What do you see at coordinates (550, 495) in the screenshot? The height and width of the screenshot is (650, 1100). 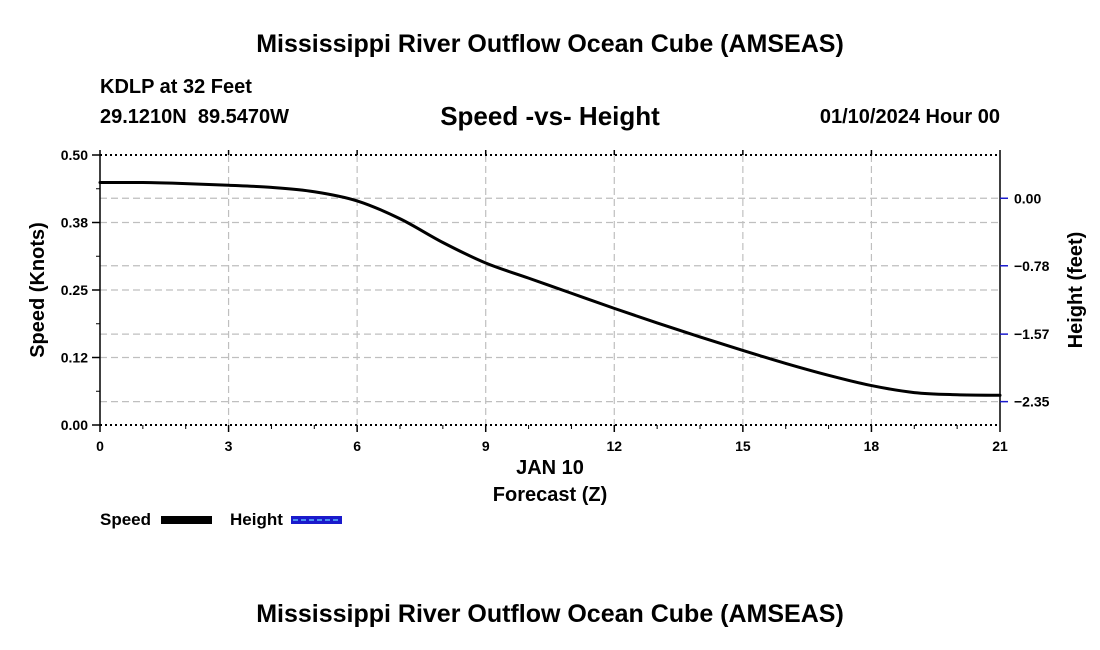 I see `x-axis-title: Forecast (Z)` at bounding box center [550, 495].